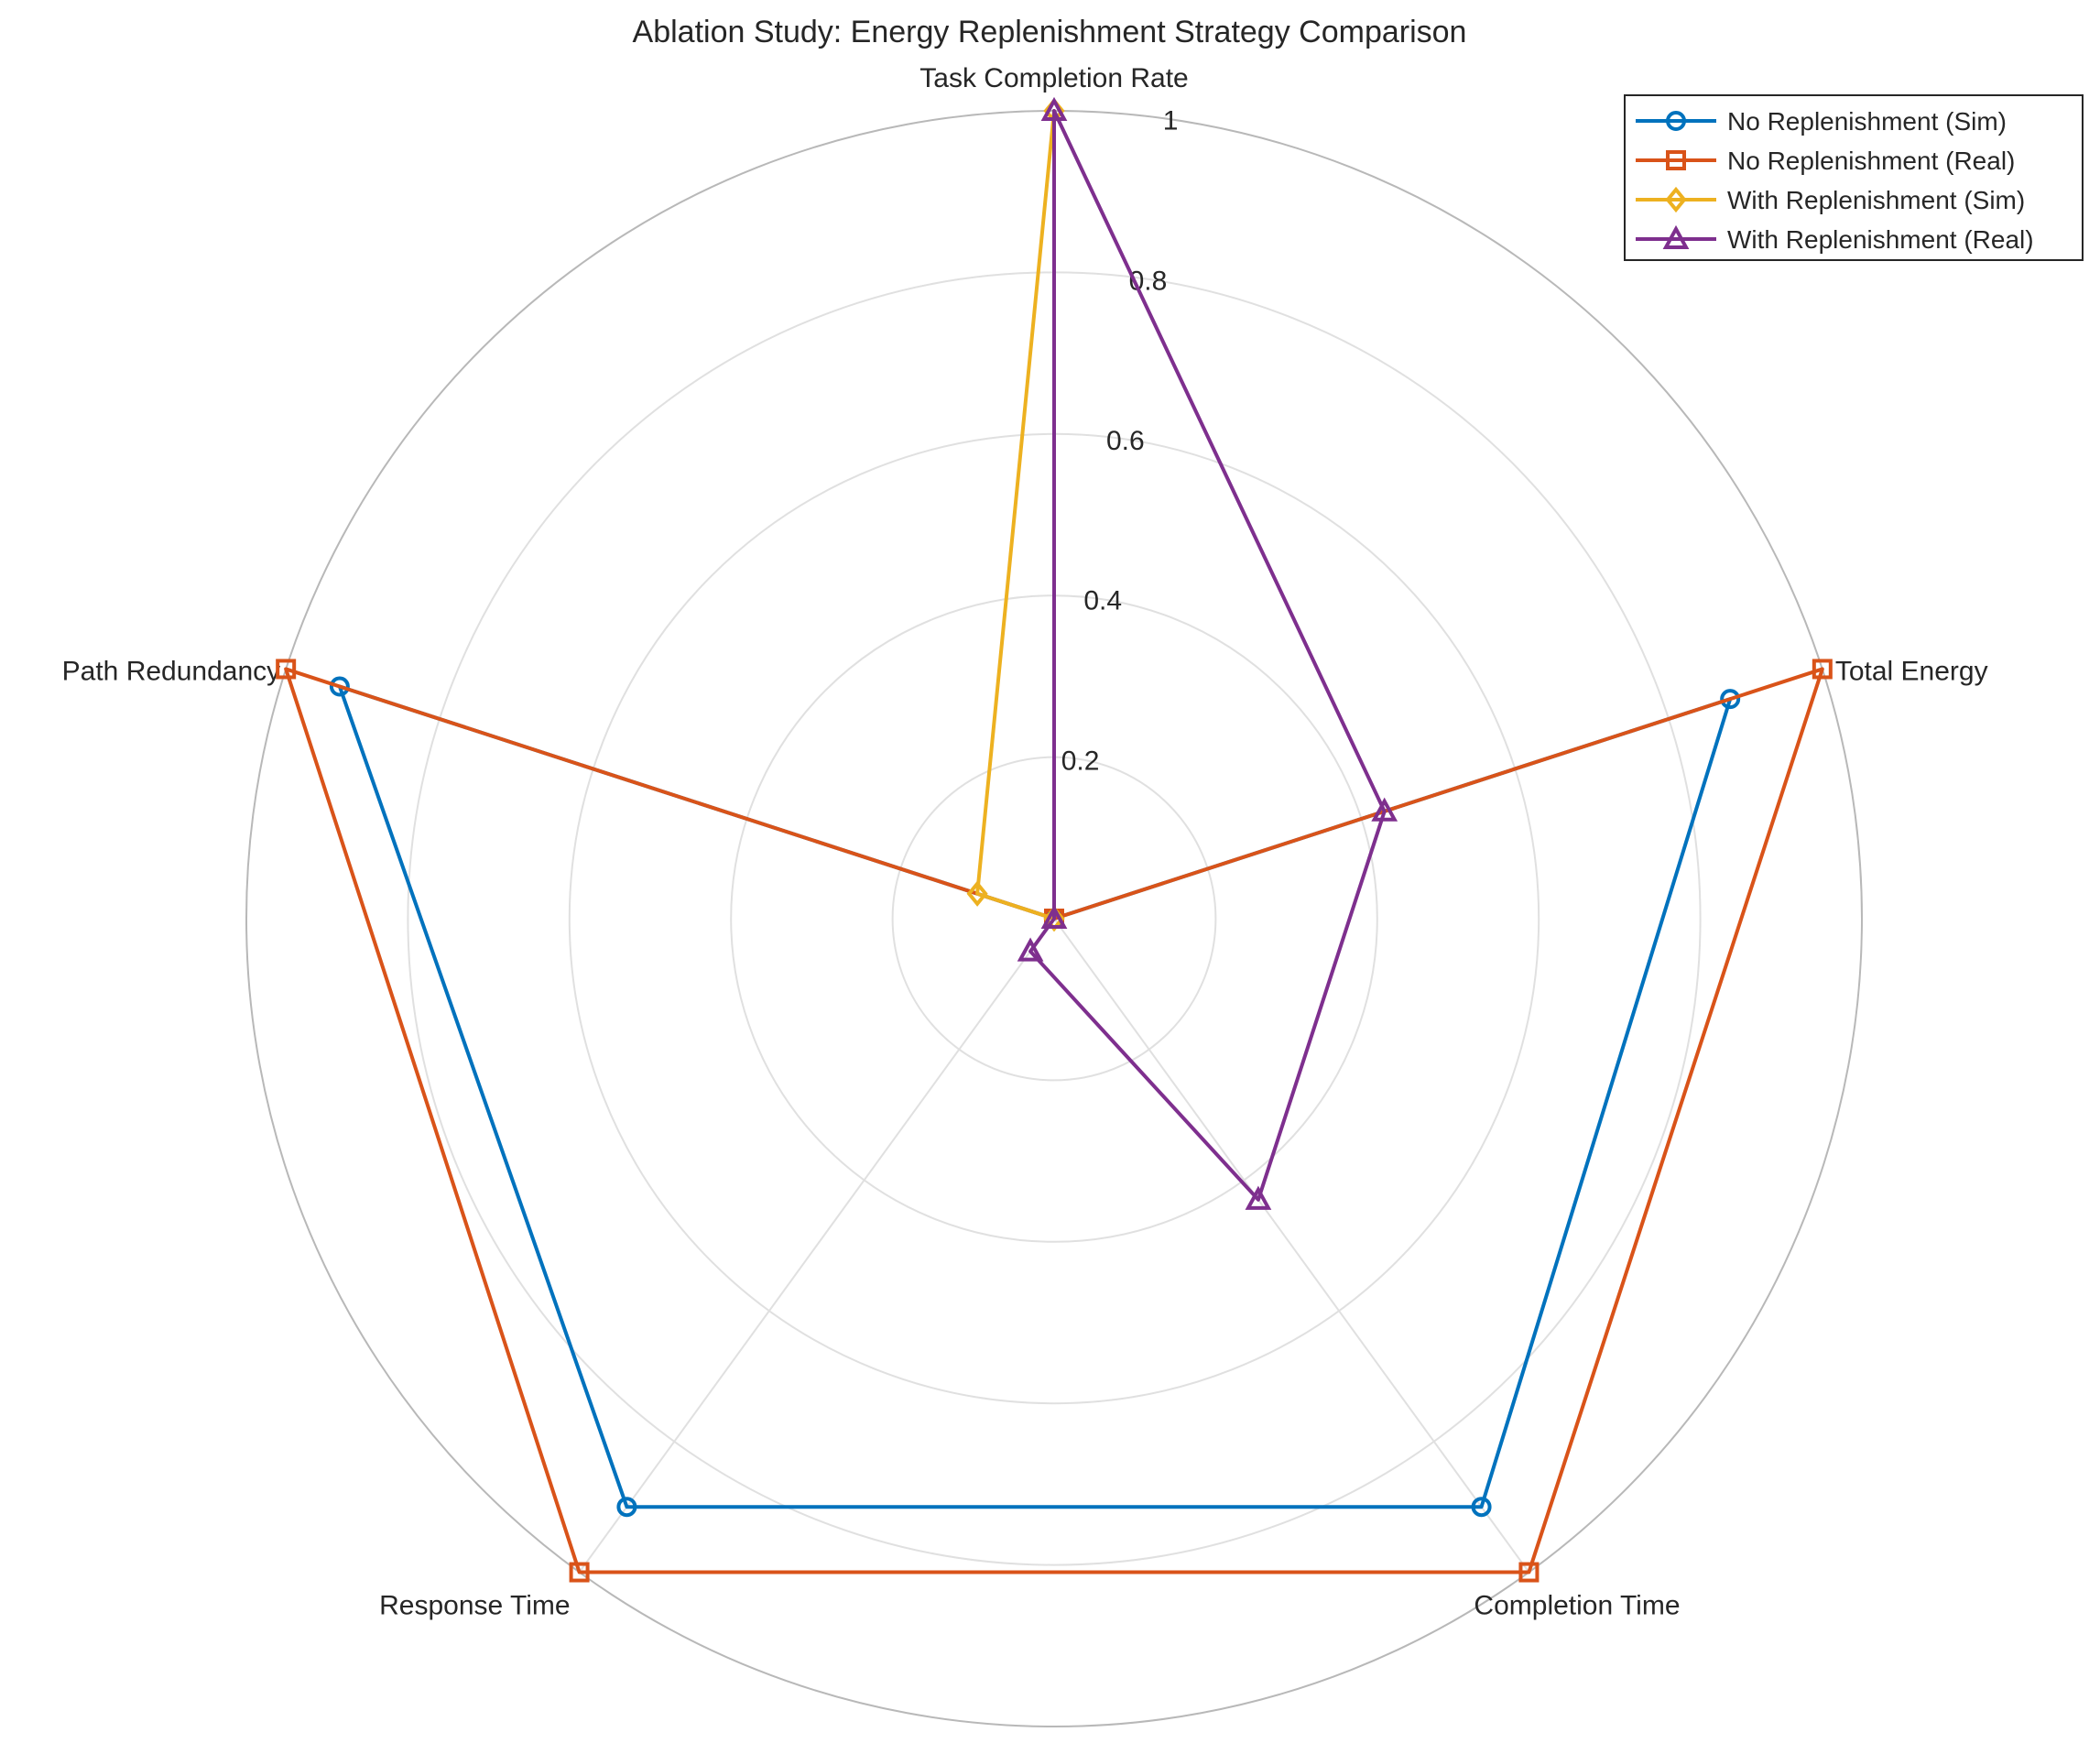  I want to click on legend-item-1: No Replenishment (Sim), so click(1822, 121).